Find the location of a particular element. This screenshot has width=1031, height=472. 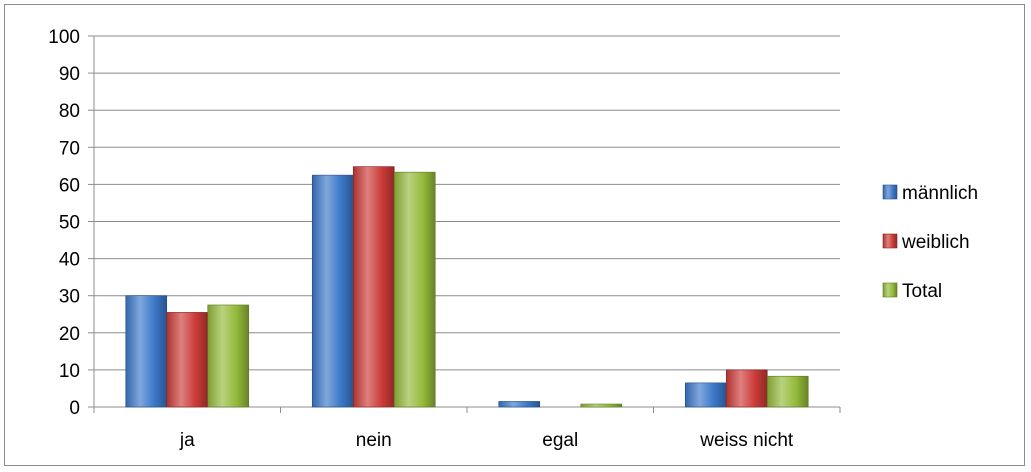

y-tick-label: 10 is located at coordinates (69, 371).